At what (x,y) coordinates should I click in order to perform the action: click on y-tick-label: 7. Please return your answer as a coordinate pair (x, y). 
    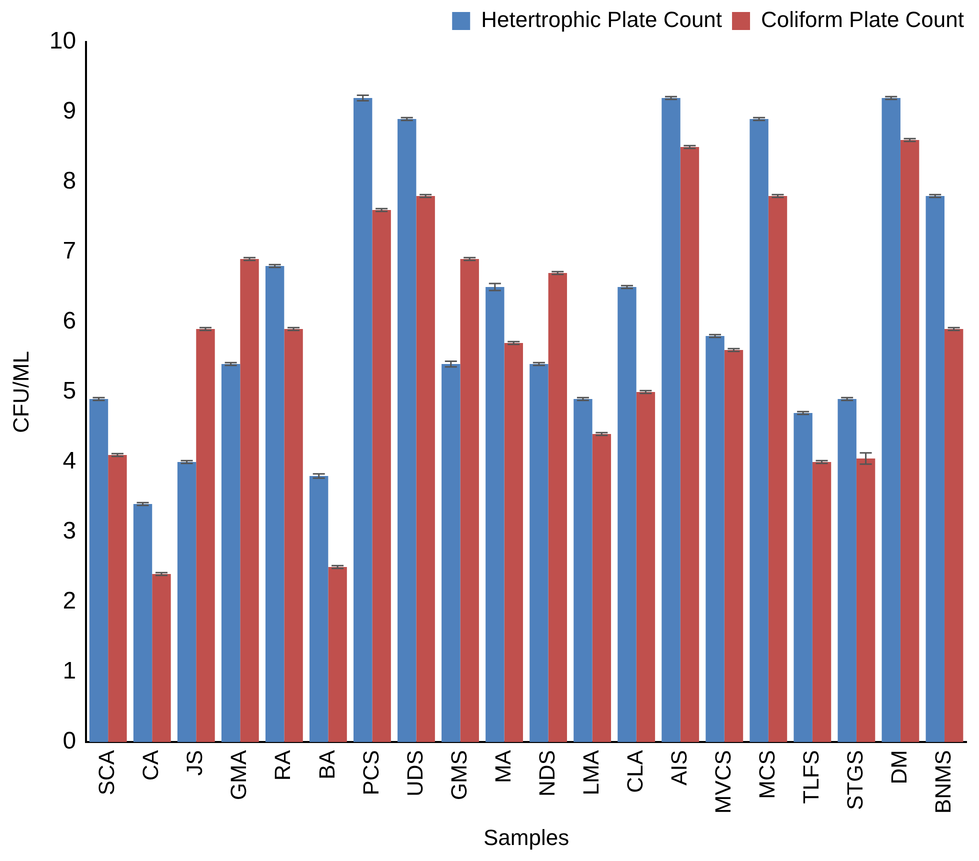
    Looking at the image, I should click on (69, 251).